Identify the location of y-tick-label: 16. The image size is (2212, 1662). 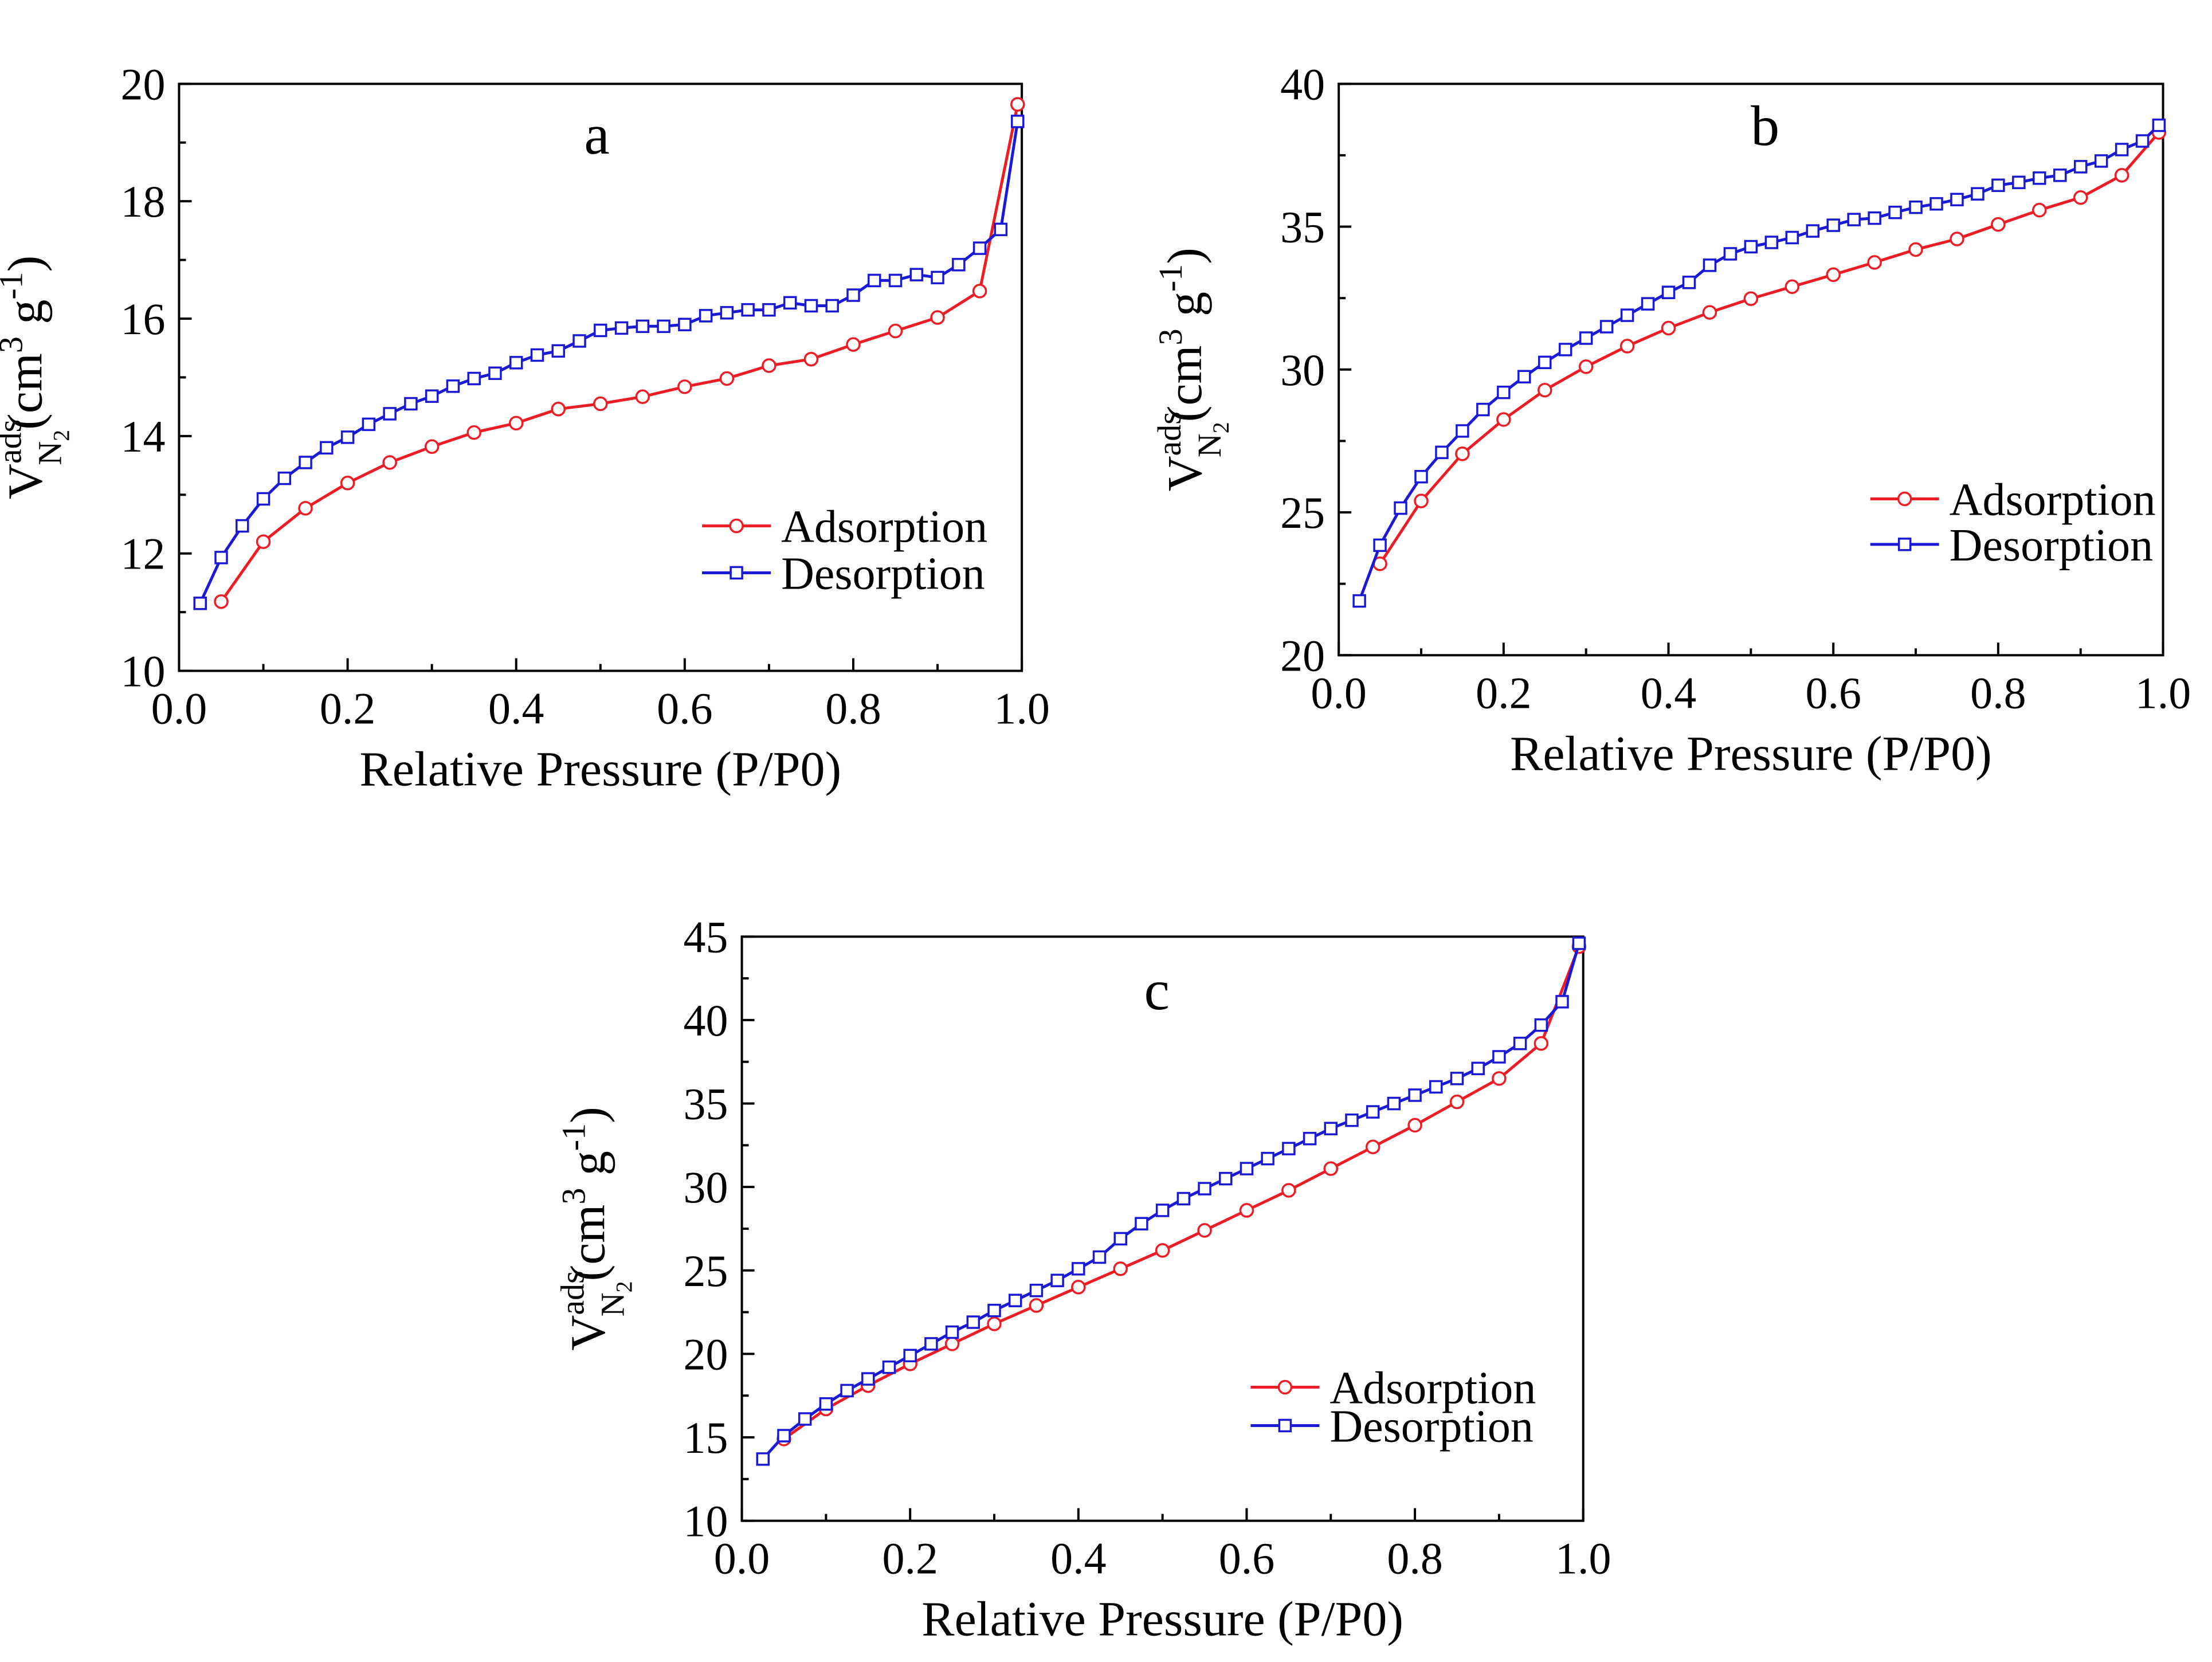
(142, 319).